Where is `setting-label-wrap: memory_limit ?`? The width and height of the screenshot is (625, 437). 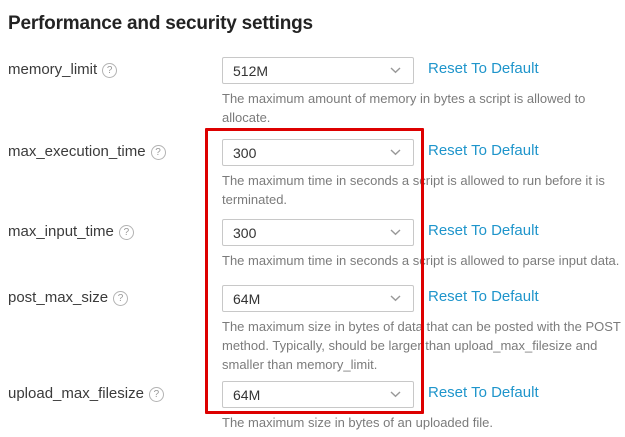 setting-label-wrap: memory_limit ? is located at coordinates (63, 69).